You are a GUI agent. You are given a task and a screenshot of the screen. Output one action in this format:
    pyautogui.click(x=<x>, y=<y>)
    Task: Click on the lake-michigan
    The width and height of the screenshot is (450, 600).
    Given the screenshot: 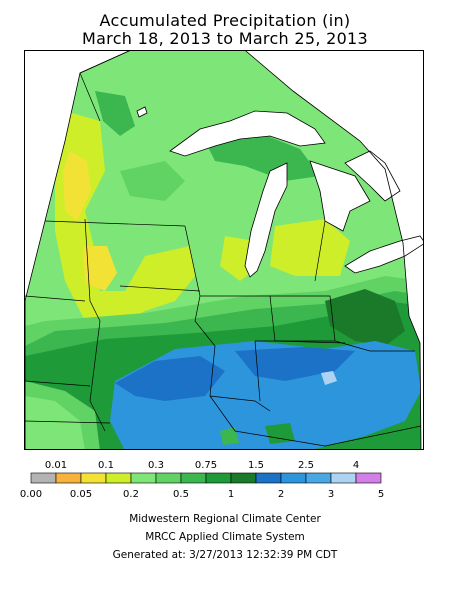 What is the action you would take?
    pyautogui.click(x=266, y=220)
    